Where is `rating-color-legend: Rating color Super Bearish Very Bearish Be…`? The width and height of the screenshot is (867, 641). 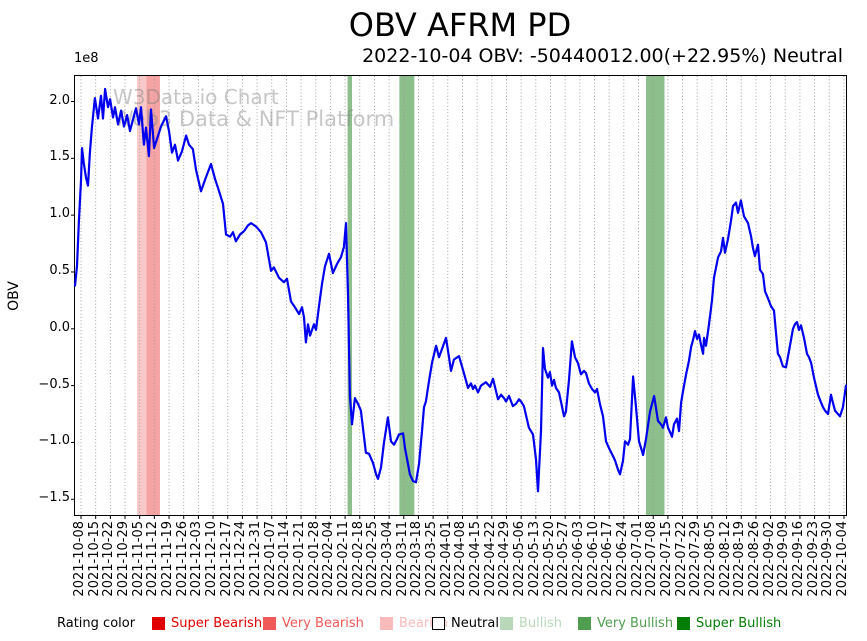 rating-color-legend: Rating color Super Bearish Very Bearish Be… is located at coordinates (433, 626).